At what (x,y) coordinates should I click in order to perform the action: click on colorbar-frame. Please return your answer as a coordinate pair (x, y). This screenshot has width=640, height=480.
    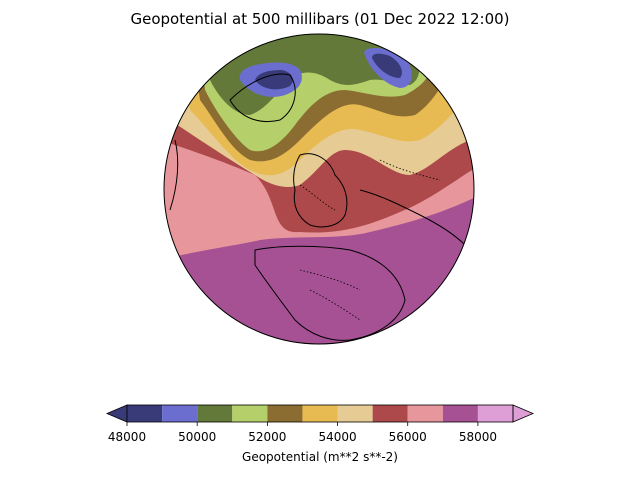
    Looking at the image, I should click on (320, 413).